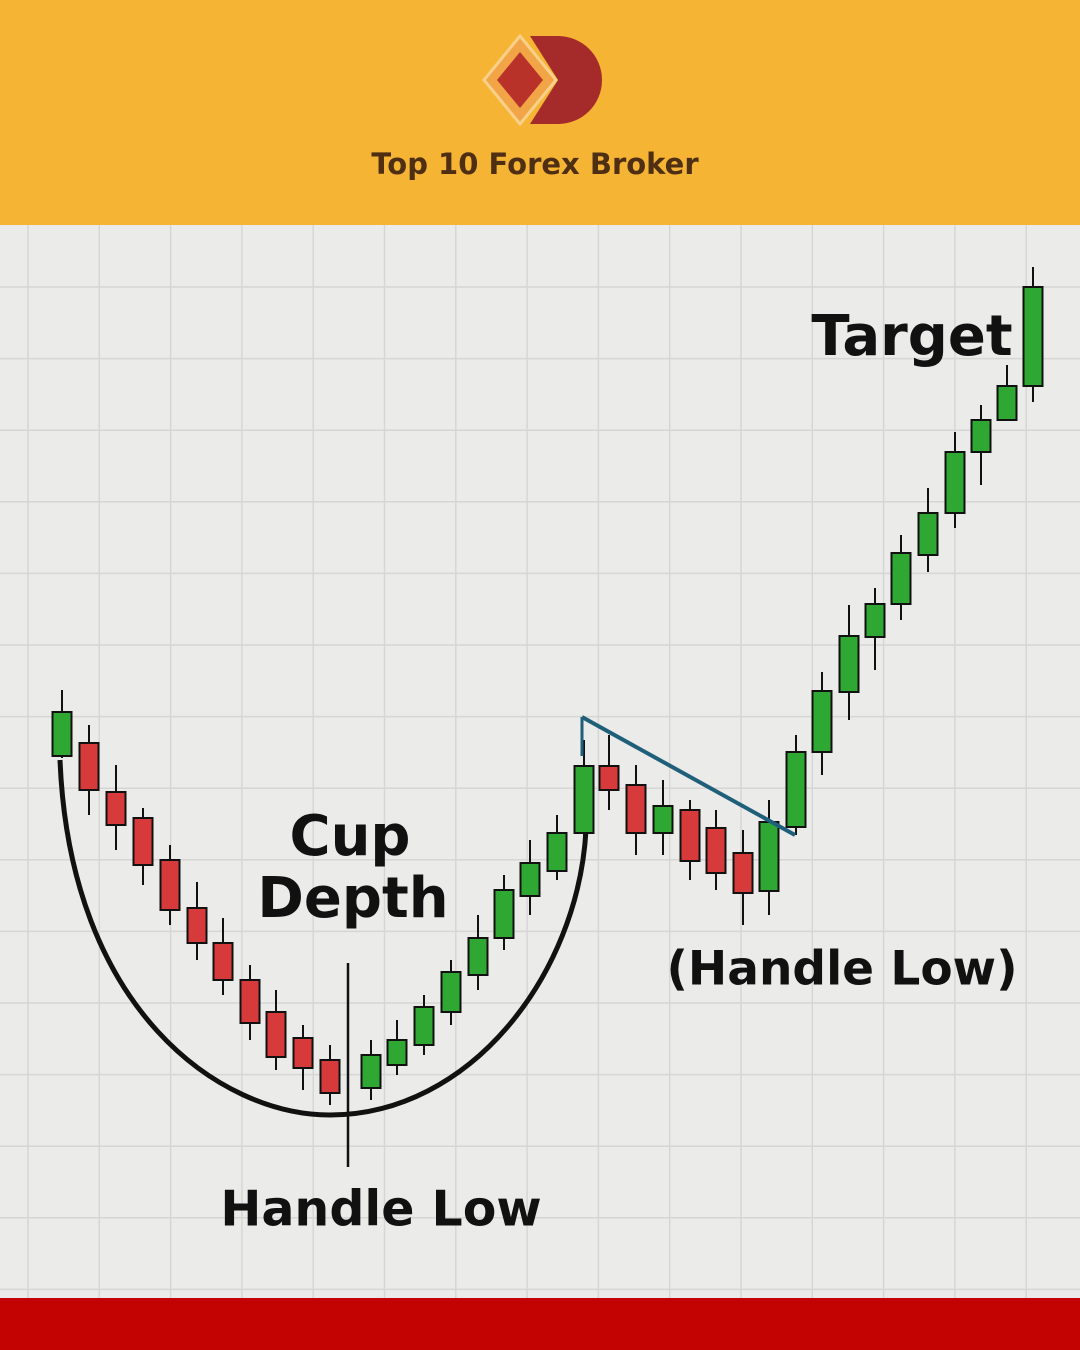  I want to click on logo, so click(542, 80).